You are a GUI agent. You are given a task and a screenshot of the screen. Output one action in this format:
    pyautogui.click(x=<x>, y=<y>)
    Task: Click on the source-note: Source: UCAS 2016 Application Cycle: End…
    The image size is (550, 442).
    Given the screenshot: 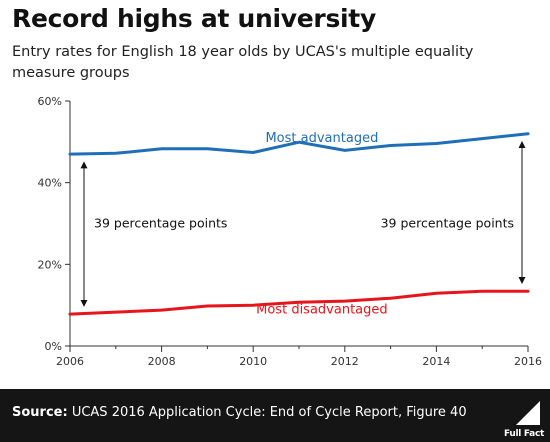 What is the action you would take?
    pyautogui.click(x=239, y=412)
    